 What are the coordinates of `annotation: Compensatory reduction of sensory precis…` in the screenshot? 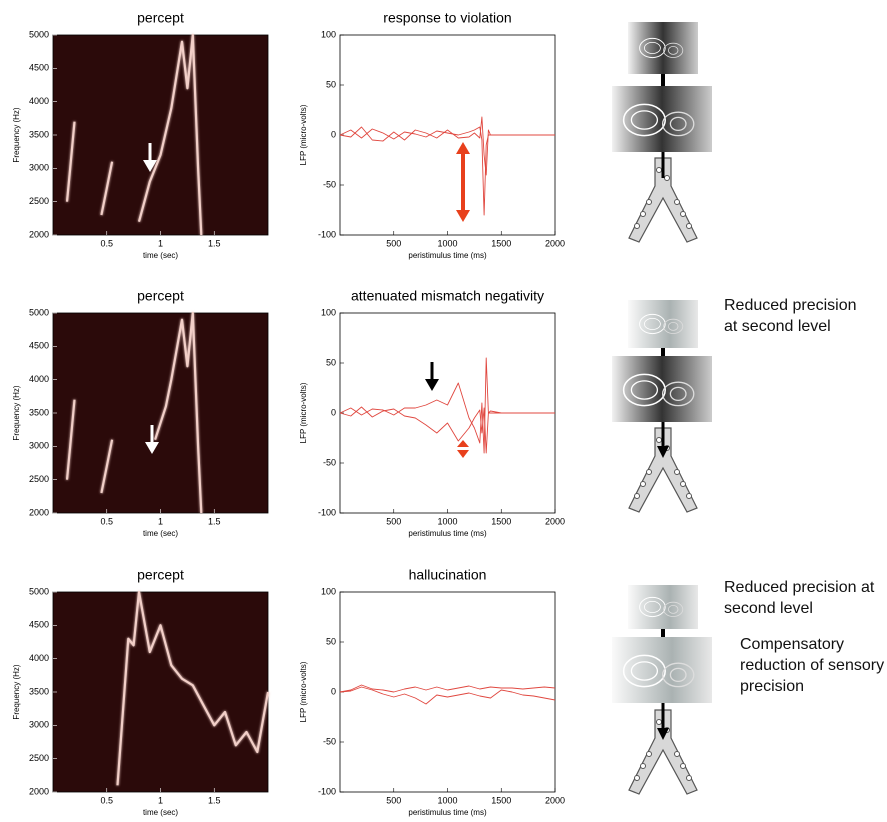 It's located at (812, 665).